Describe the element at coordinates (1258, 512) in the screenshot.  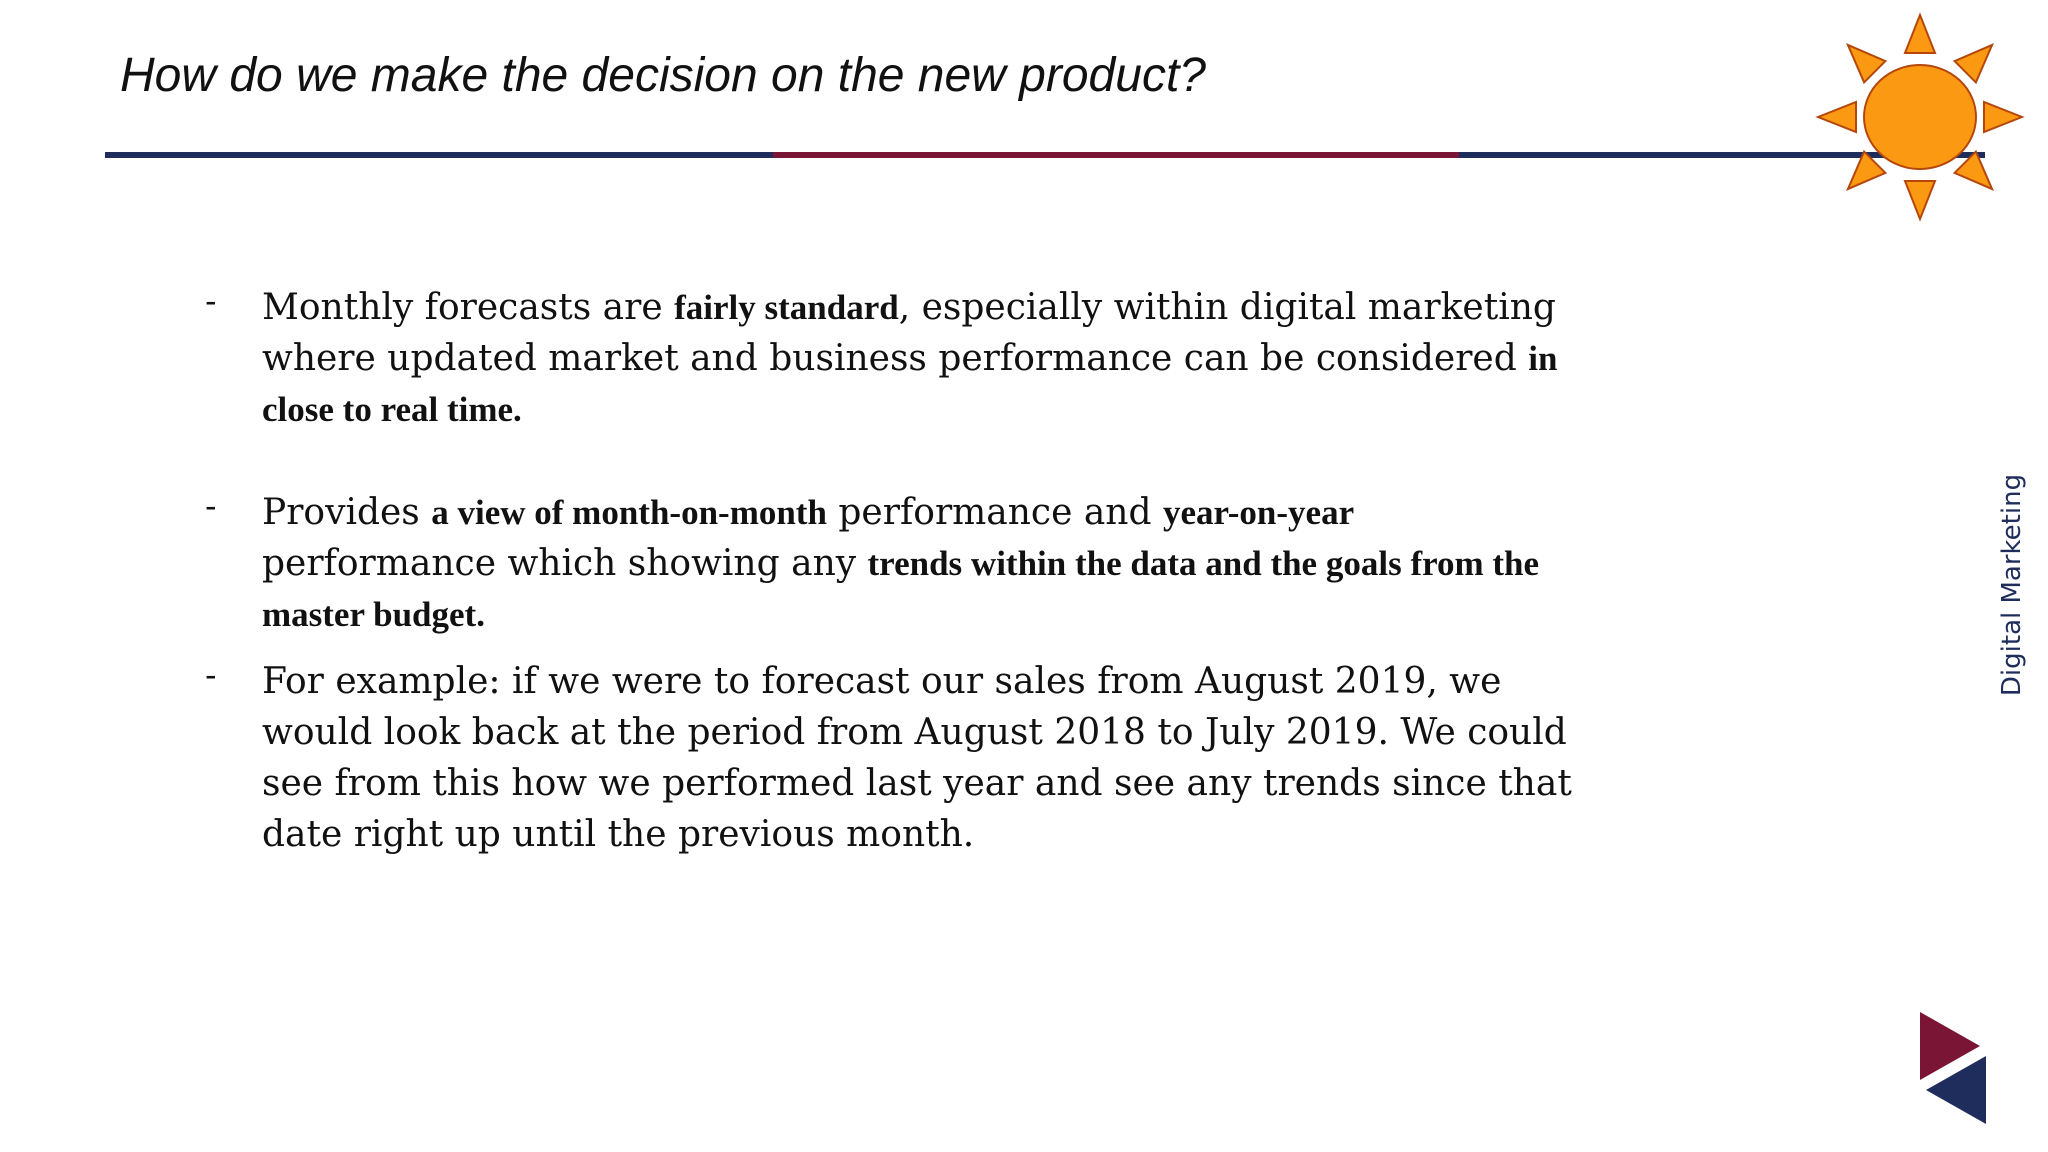
I see `bullet-segment-bold: year-on-year` at that location.